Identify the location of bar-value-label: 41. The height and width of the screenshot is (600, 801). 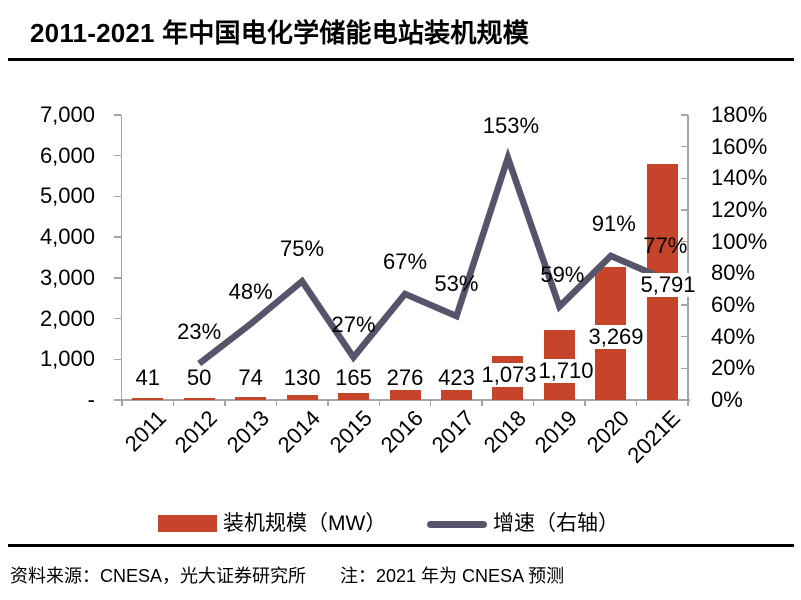
(147, 377).